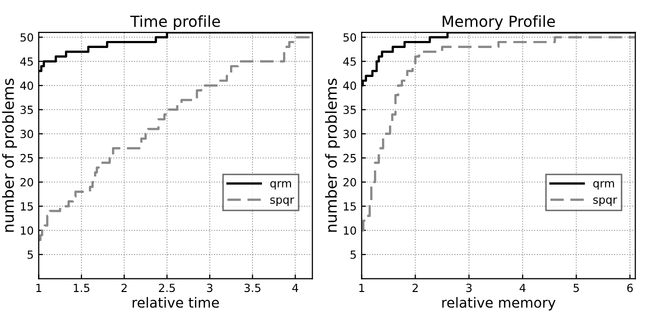 The image size is (645, 324). I want to click on x-tick-label: 5, so click(576, 288).